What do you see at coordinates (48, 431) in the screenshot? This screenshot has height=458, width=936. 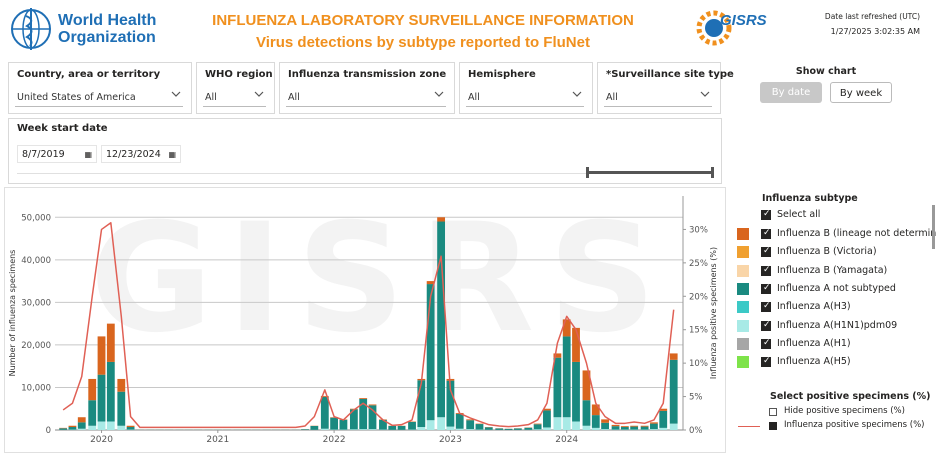 I see `y-tick-label: 0` at bounding box center [48, 431].